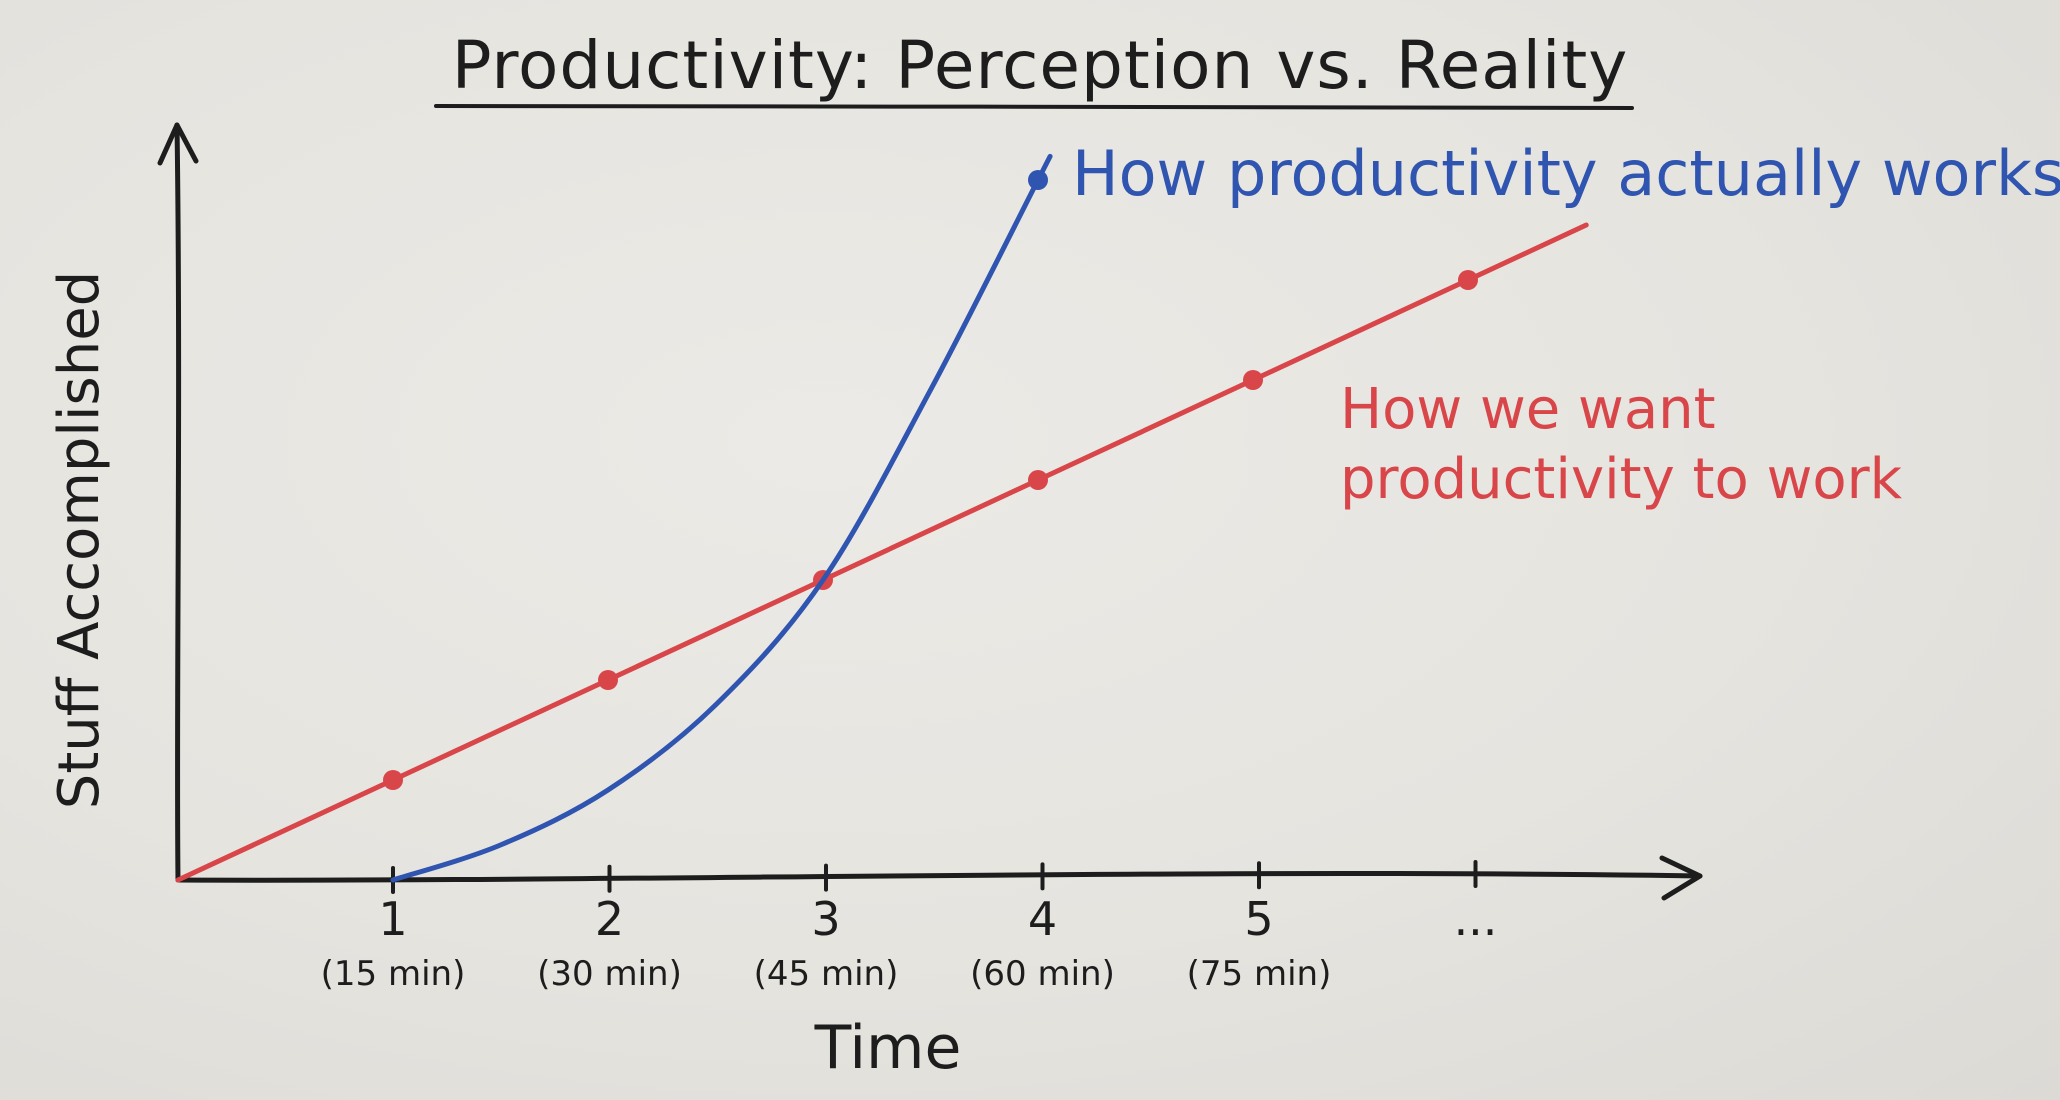  I want to click on x-tick-sublabel: (45 min), so click(826, 974).